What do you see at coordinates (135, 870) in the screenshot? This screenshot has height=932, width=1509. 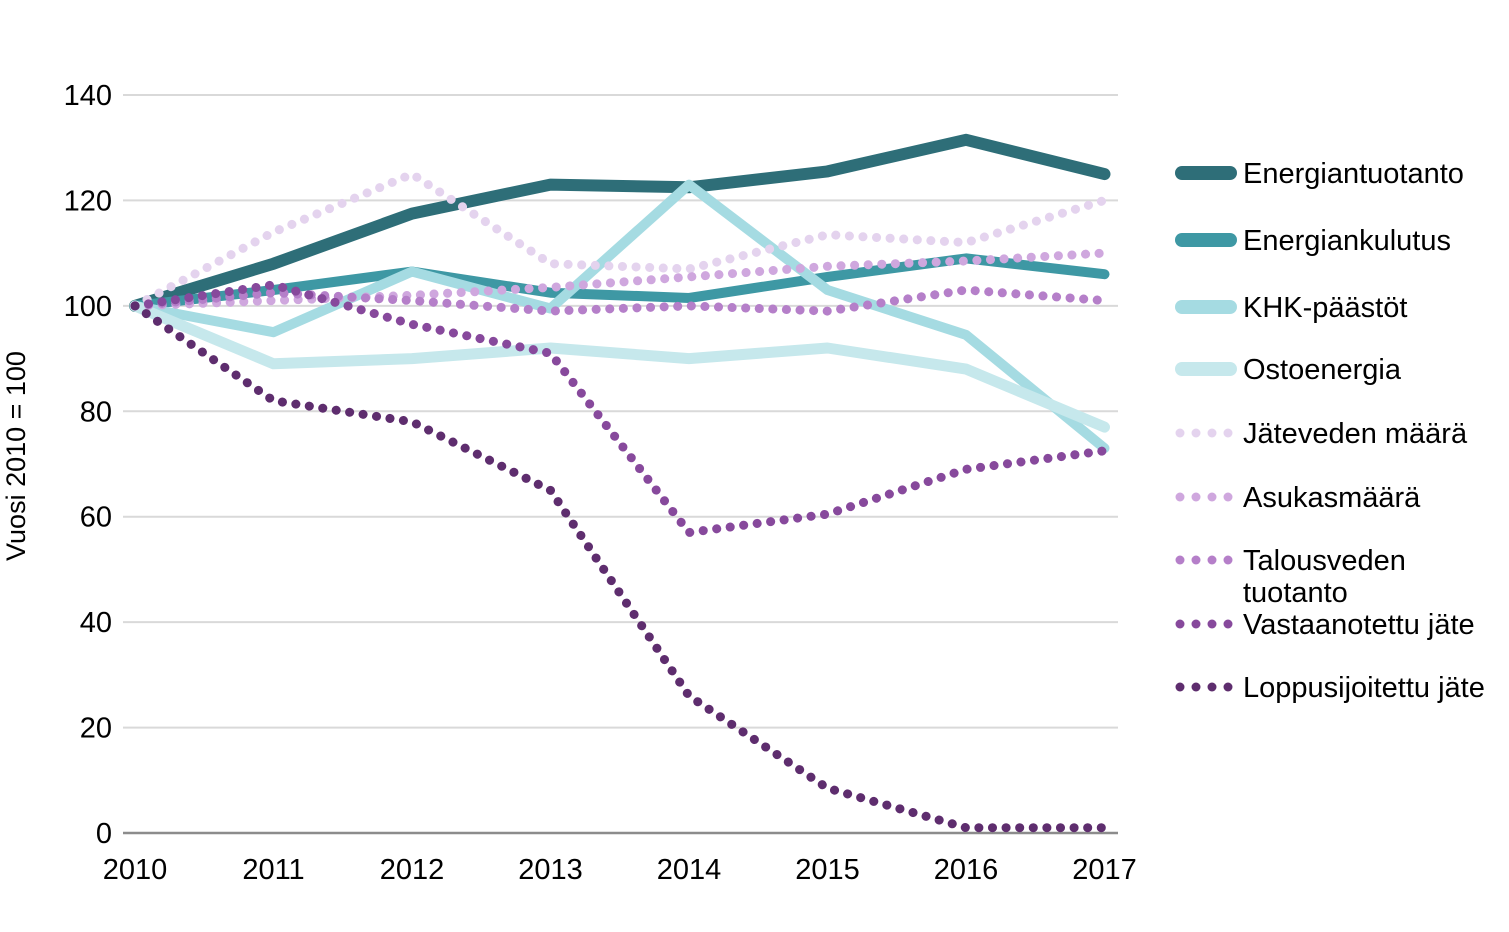 I see `x-tick-label: 2010` at bounding box center [135, 870].